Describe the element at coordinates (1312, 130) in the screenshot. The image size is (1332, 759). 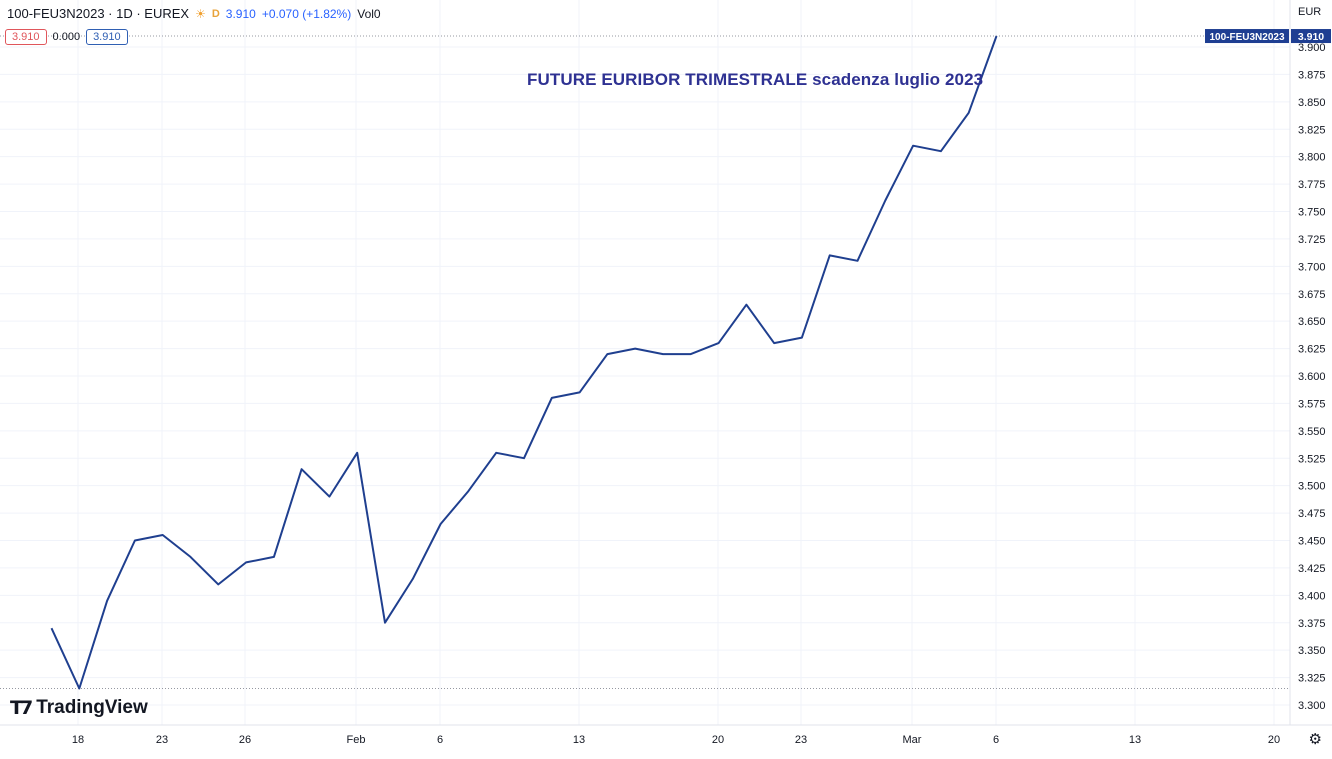
I see `y-tick-label: 3.825` at that location.